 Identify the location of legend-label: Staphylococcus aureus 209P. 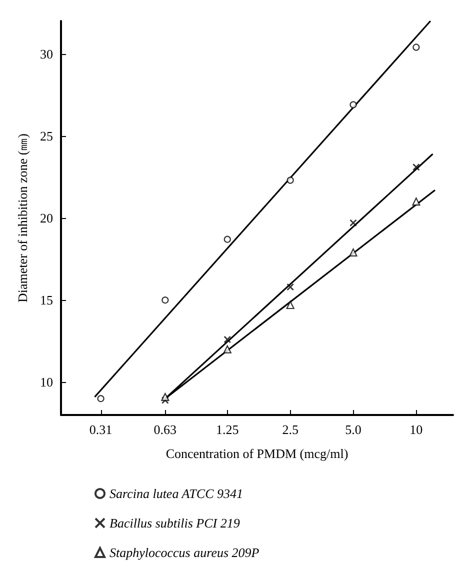
(185, 552).